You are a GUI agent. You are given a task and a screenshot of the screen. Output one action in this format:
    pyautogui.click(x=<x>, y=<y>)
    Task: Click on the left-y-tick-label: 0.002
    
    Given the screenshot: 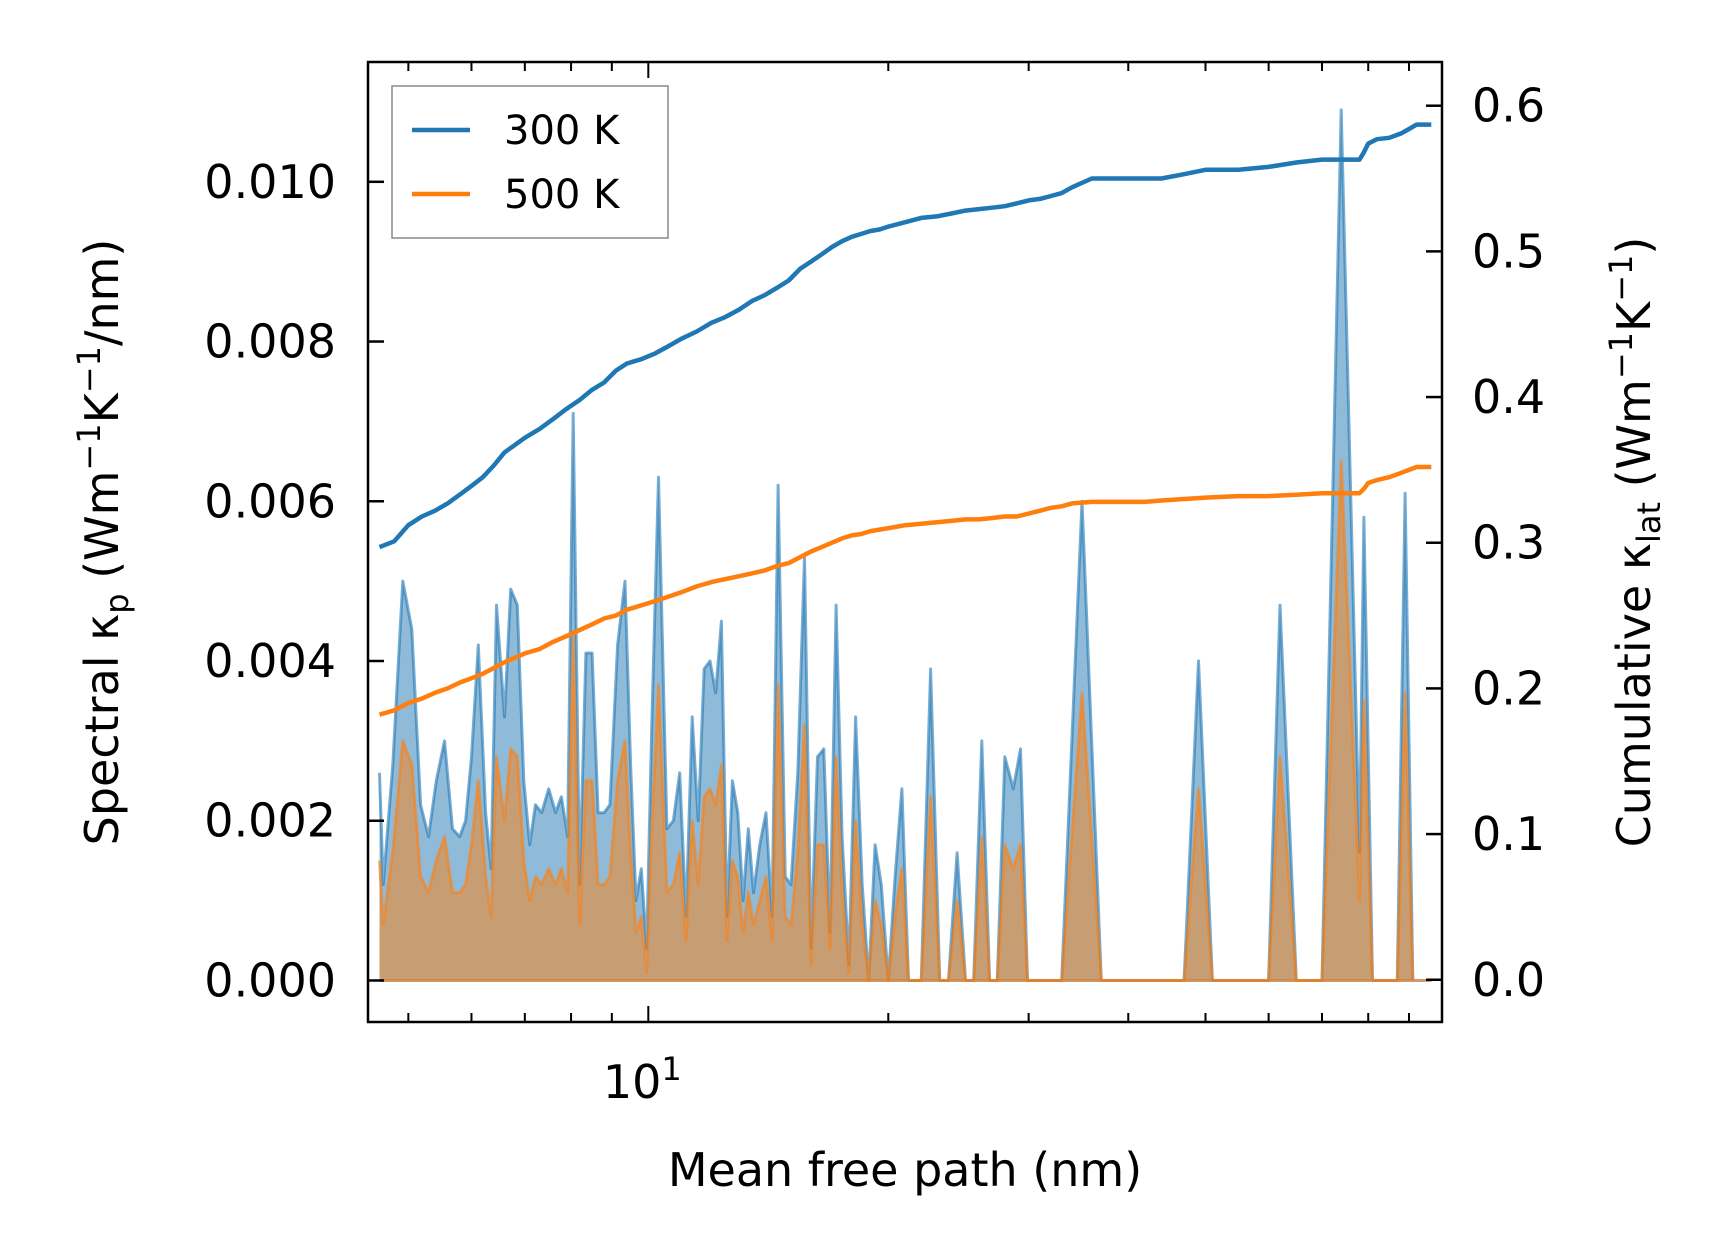 What is the action you would take?
    pyautogui.click(x=270, y=821)
    